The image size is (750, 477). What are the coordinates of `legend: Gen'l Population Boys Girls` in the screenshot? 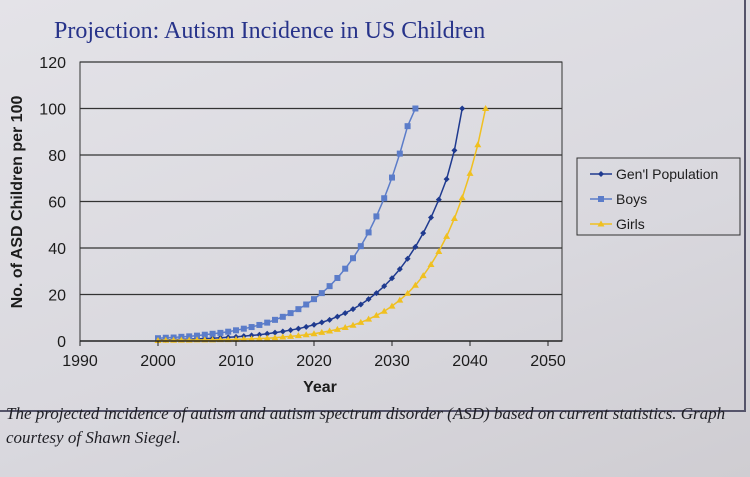 It's located at (658, 196).